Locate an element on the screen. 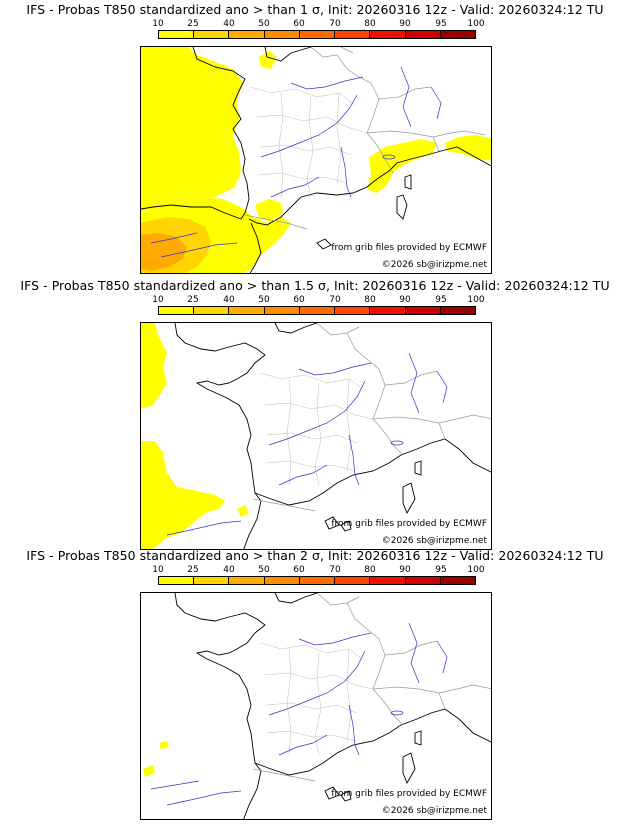 Image resolution: width=630 pixels, height=828 pixels. prob-area-iberia is located at coordinates (183, 495).